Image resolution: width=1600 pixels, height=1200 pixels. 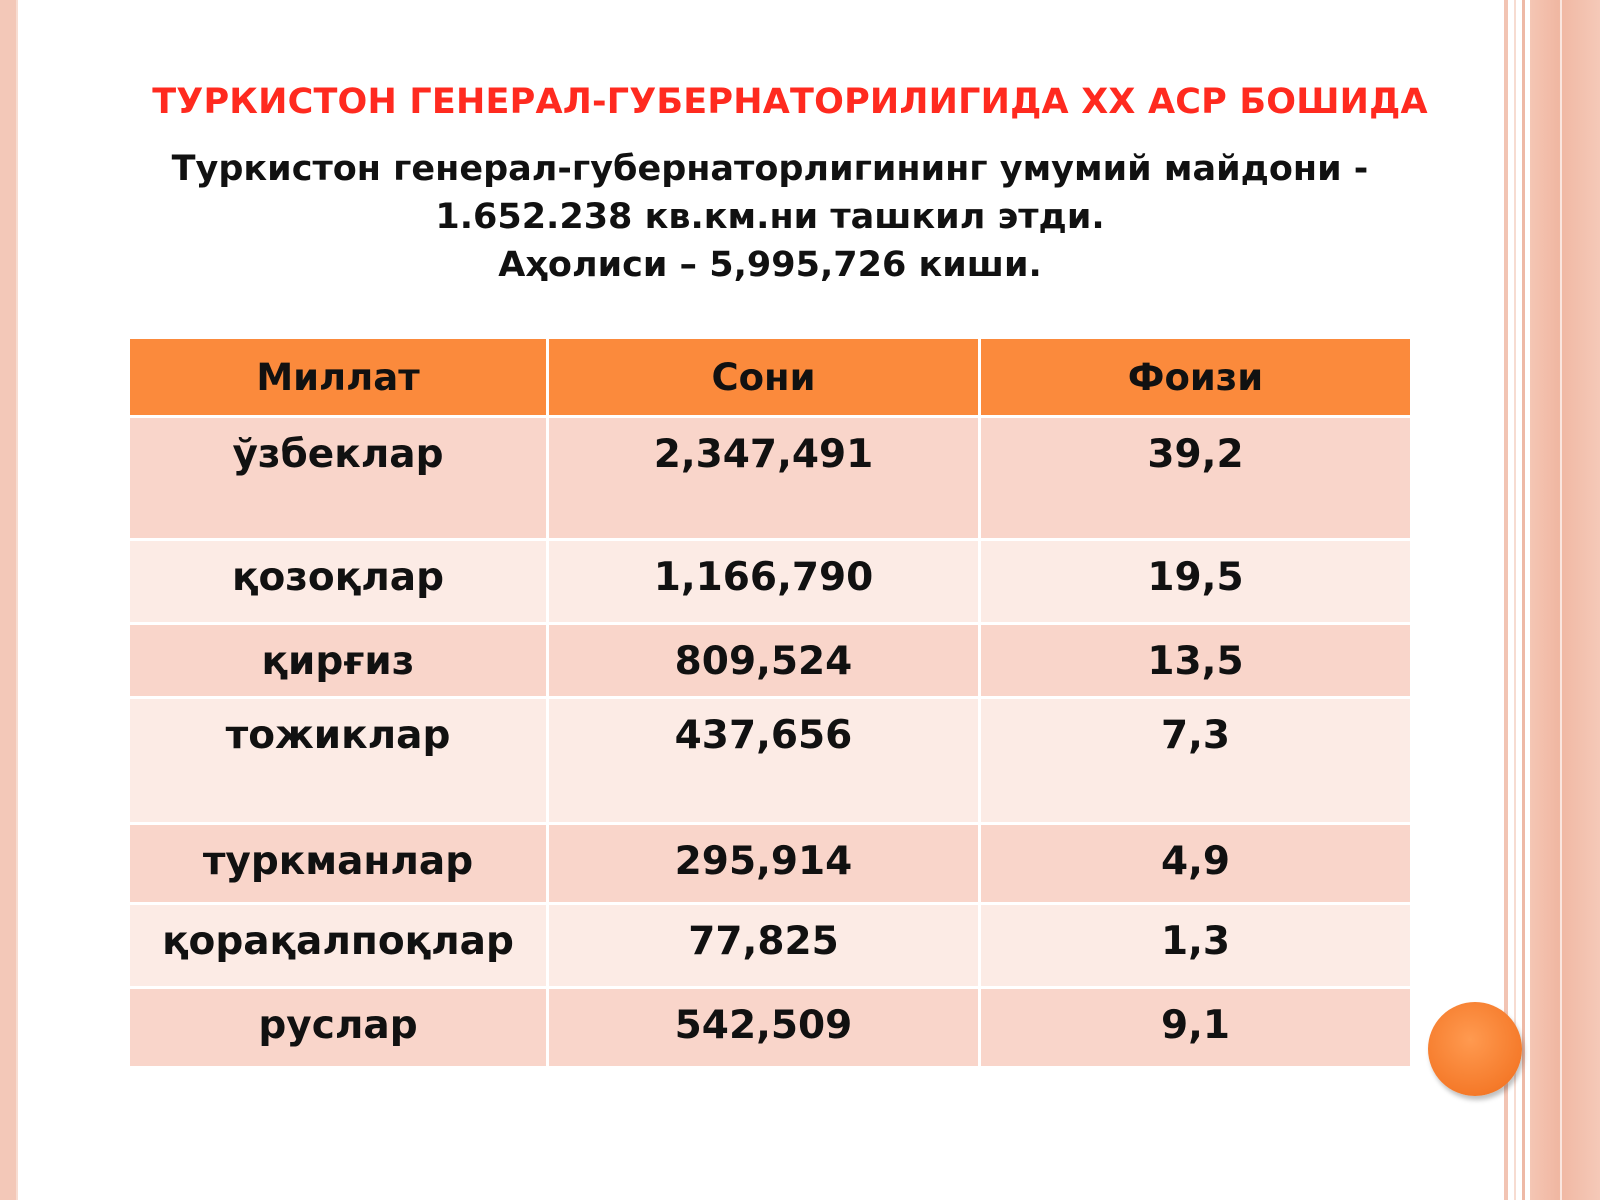 I want to click on cell-count: 542,509, so click(x=763, y=1027).